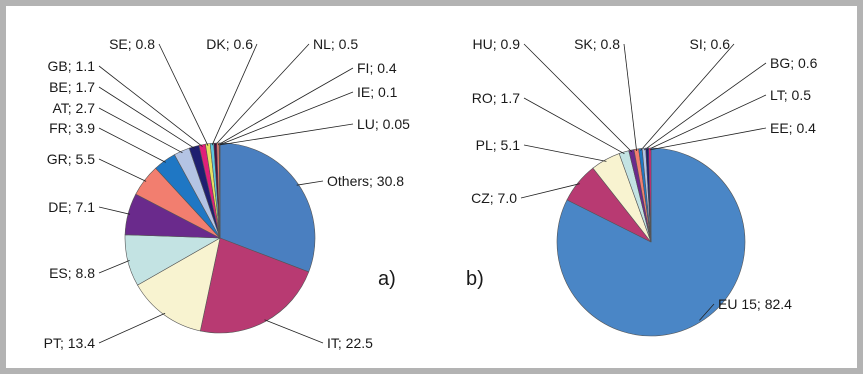 This screenshot has width=863, height=374. Describe the element at coordinates (234, 94) in the screenshot. I see `pie1-leader-dk` at that location.